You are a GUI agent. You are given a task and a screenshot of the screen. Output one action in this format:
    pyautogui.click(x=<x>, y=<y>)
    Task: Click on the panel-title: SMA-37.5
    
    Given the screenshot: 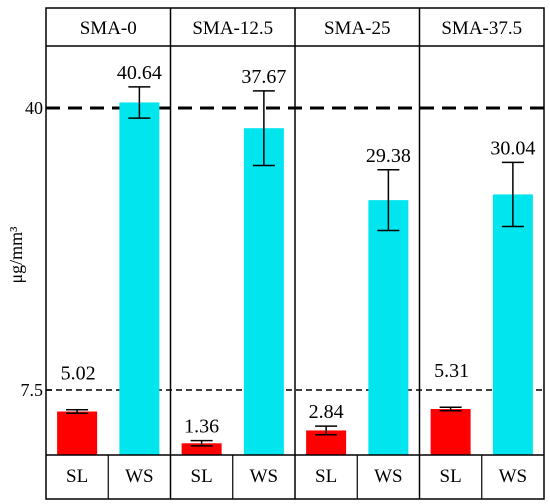 What is the action you would take?
    pyautogui.click(x=481, y=28)
    